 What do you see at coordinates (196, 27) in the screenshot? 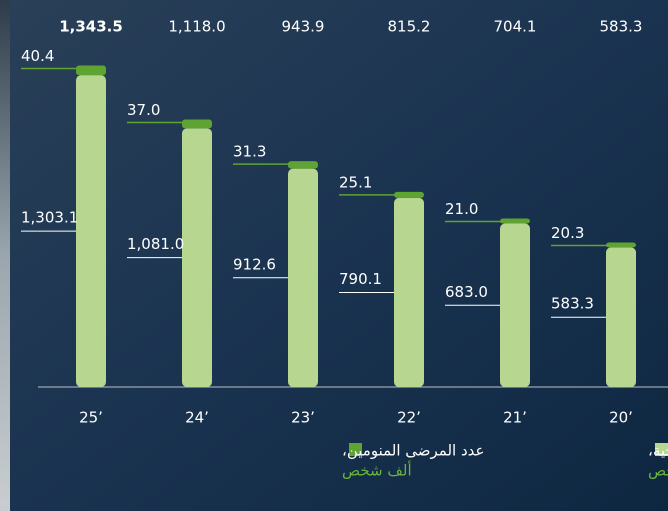
I see `total-label: 1,118.0` at bounding box center [196, 27].